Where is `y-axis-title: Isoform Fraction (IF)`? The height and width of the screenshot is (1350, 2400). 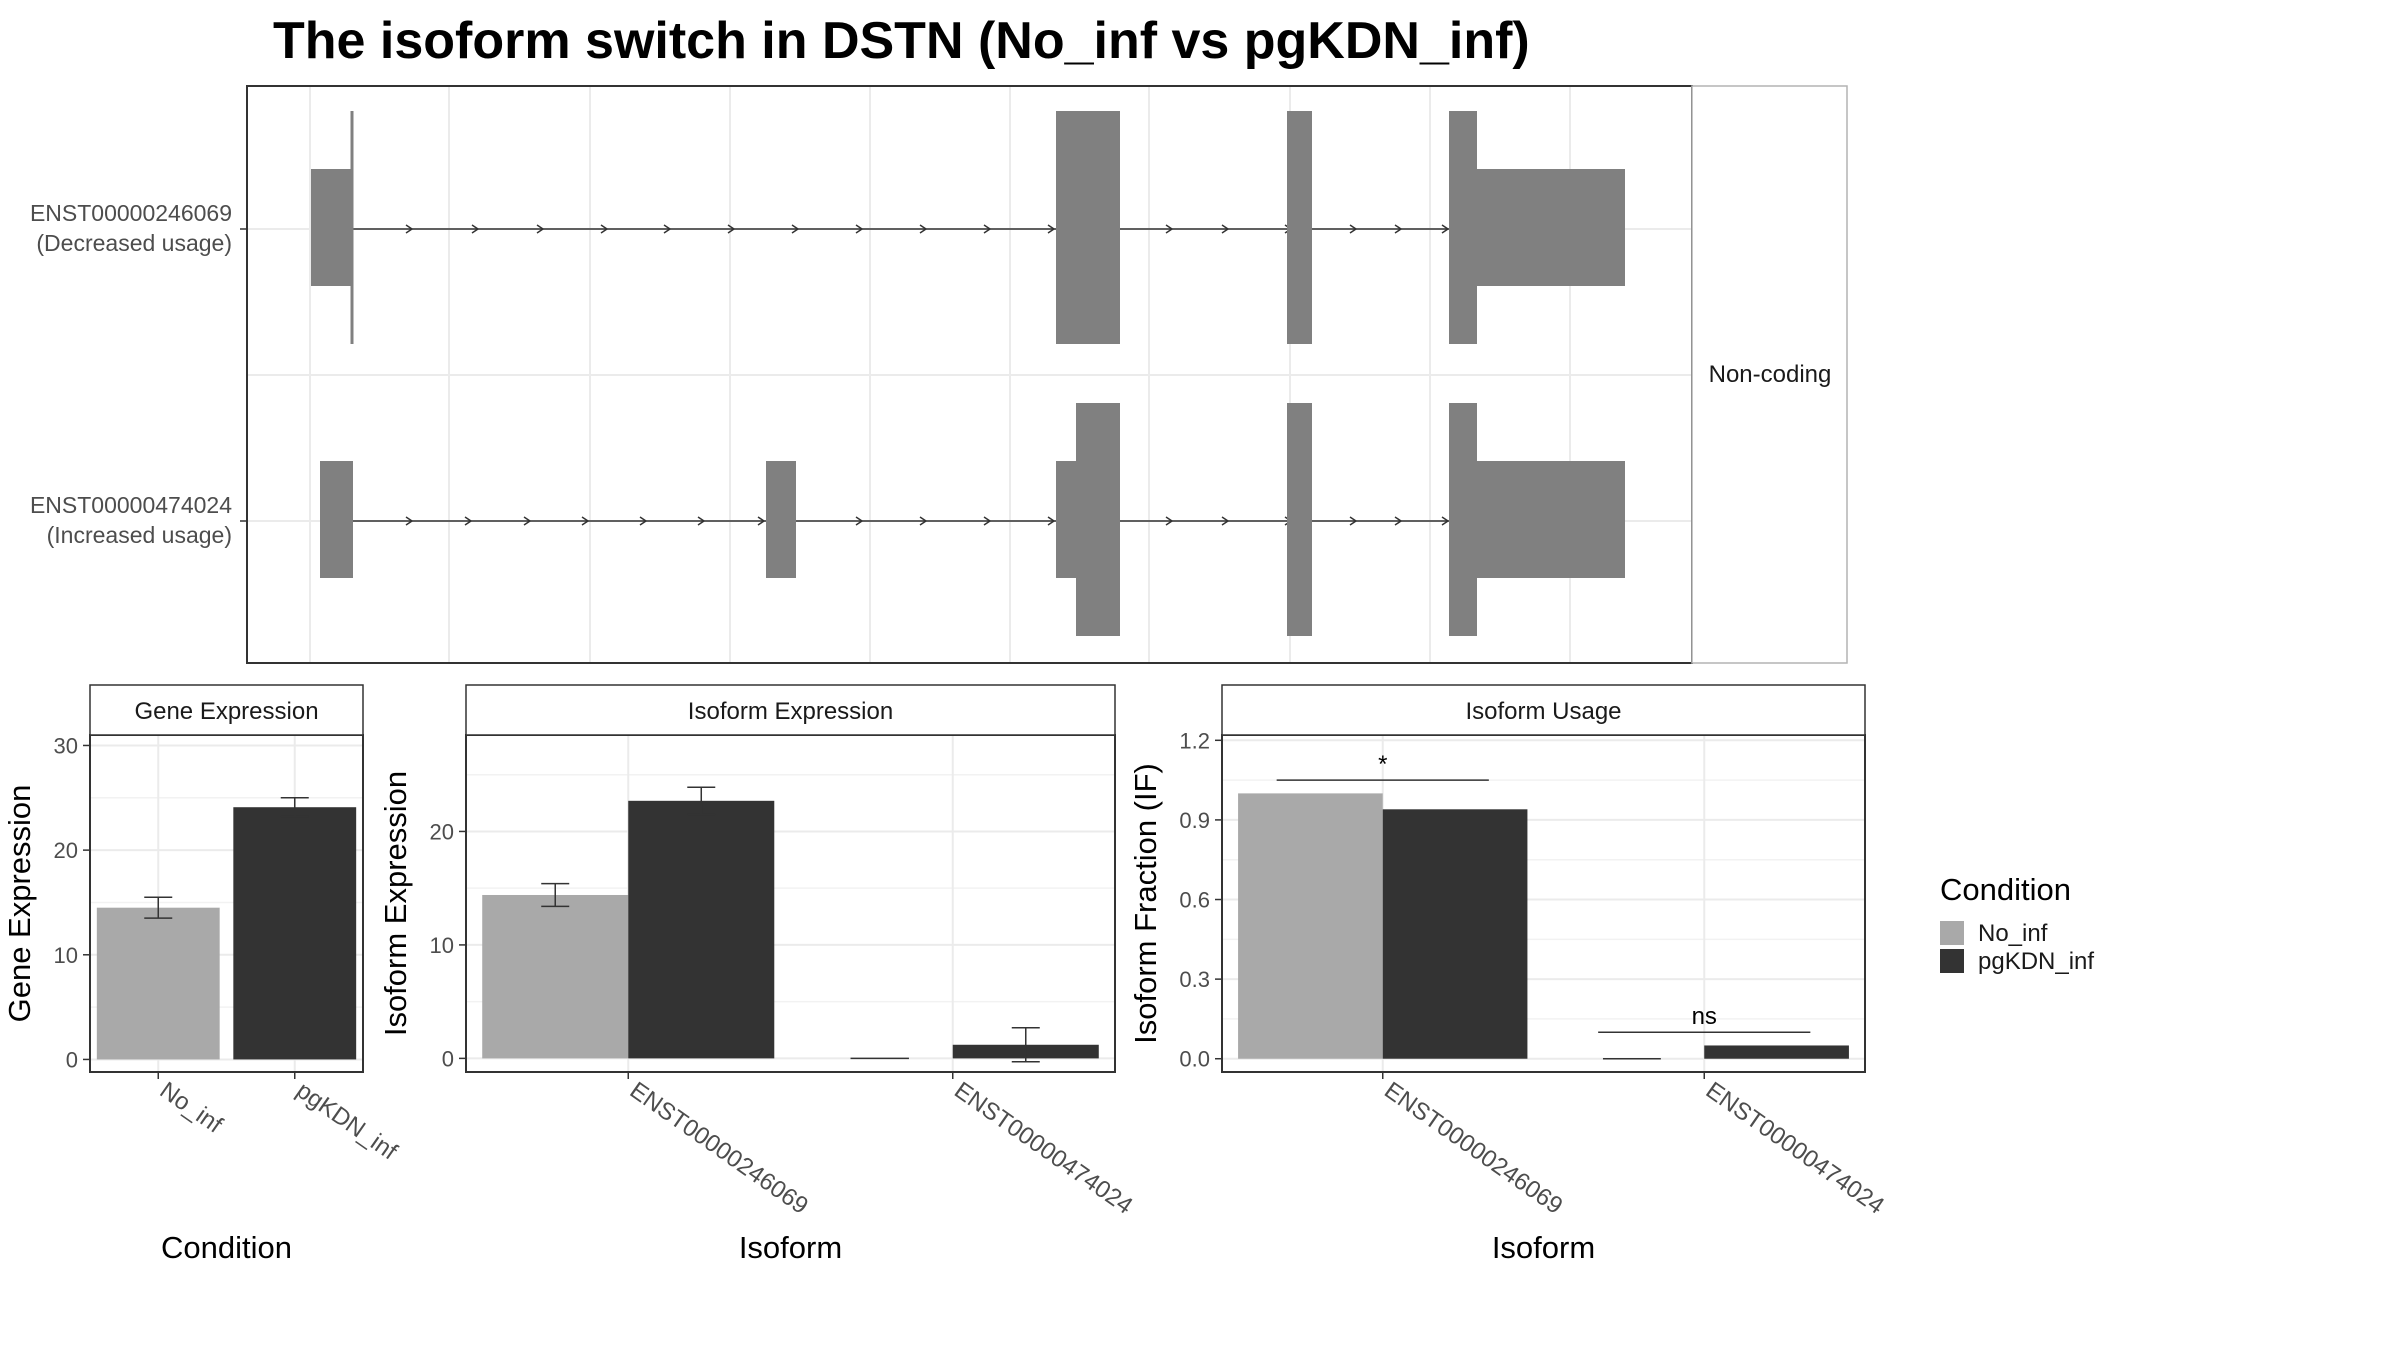
y-axis-title: Isoform Fraction (IF) is located at coordinates (1145, 903).